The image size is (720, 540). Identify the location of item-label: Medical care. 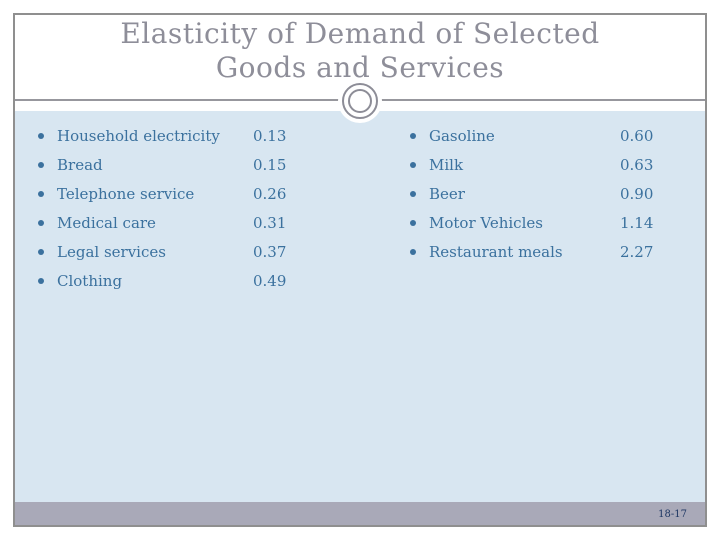
(106, 222).